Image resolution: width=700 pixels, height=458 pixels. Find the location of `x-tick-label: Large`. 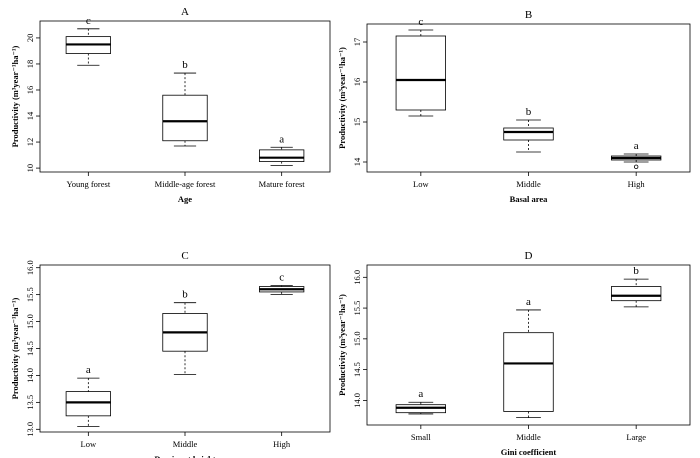

x-tick-label: Large is located at coordinates (636, 437).